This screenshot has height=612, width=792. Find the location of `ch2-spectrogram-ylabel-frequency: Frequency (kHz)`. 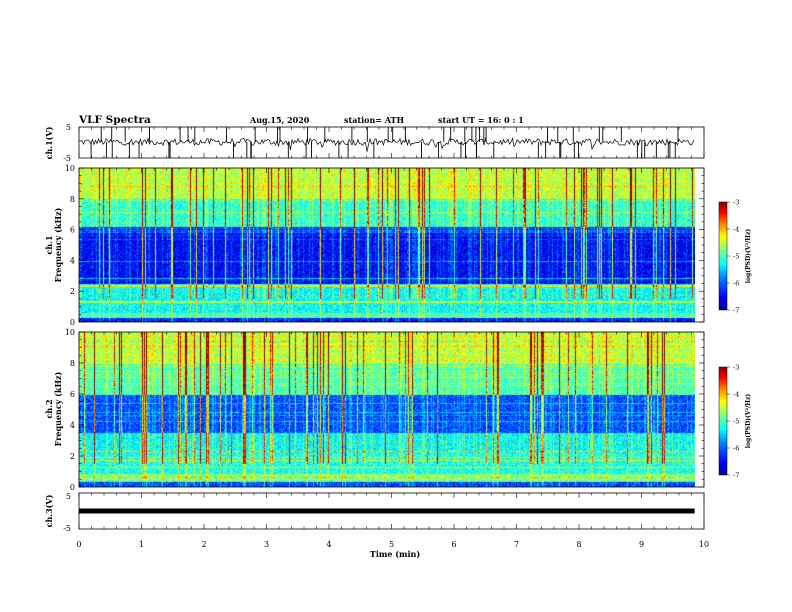

ch2-spectrogram-ylabel-frequency: Frequency (kHz) is located at coordinates (58, 408).